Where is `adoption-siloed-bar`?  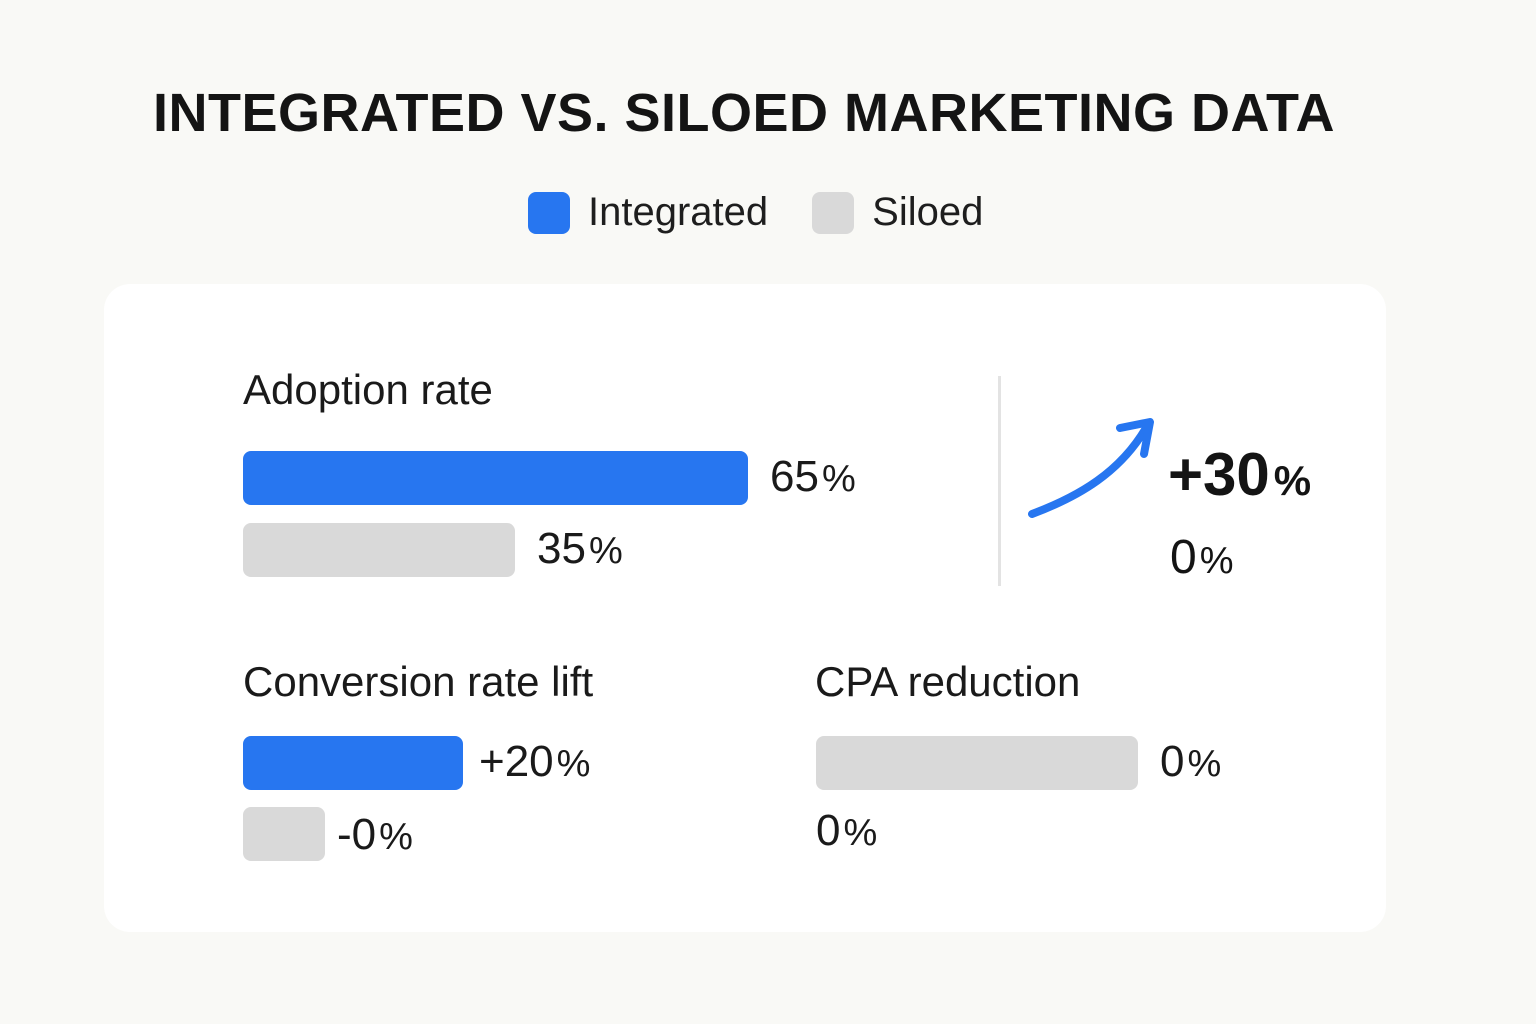 adoption-siloed-bar is located at coordinates (379, 550).